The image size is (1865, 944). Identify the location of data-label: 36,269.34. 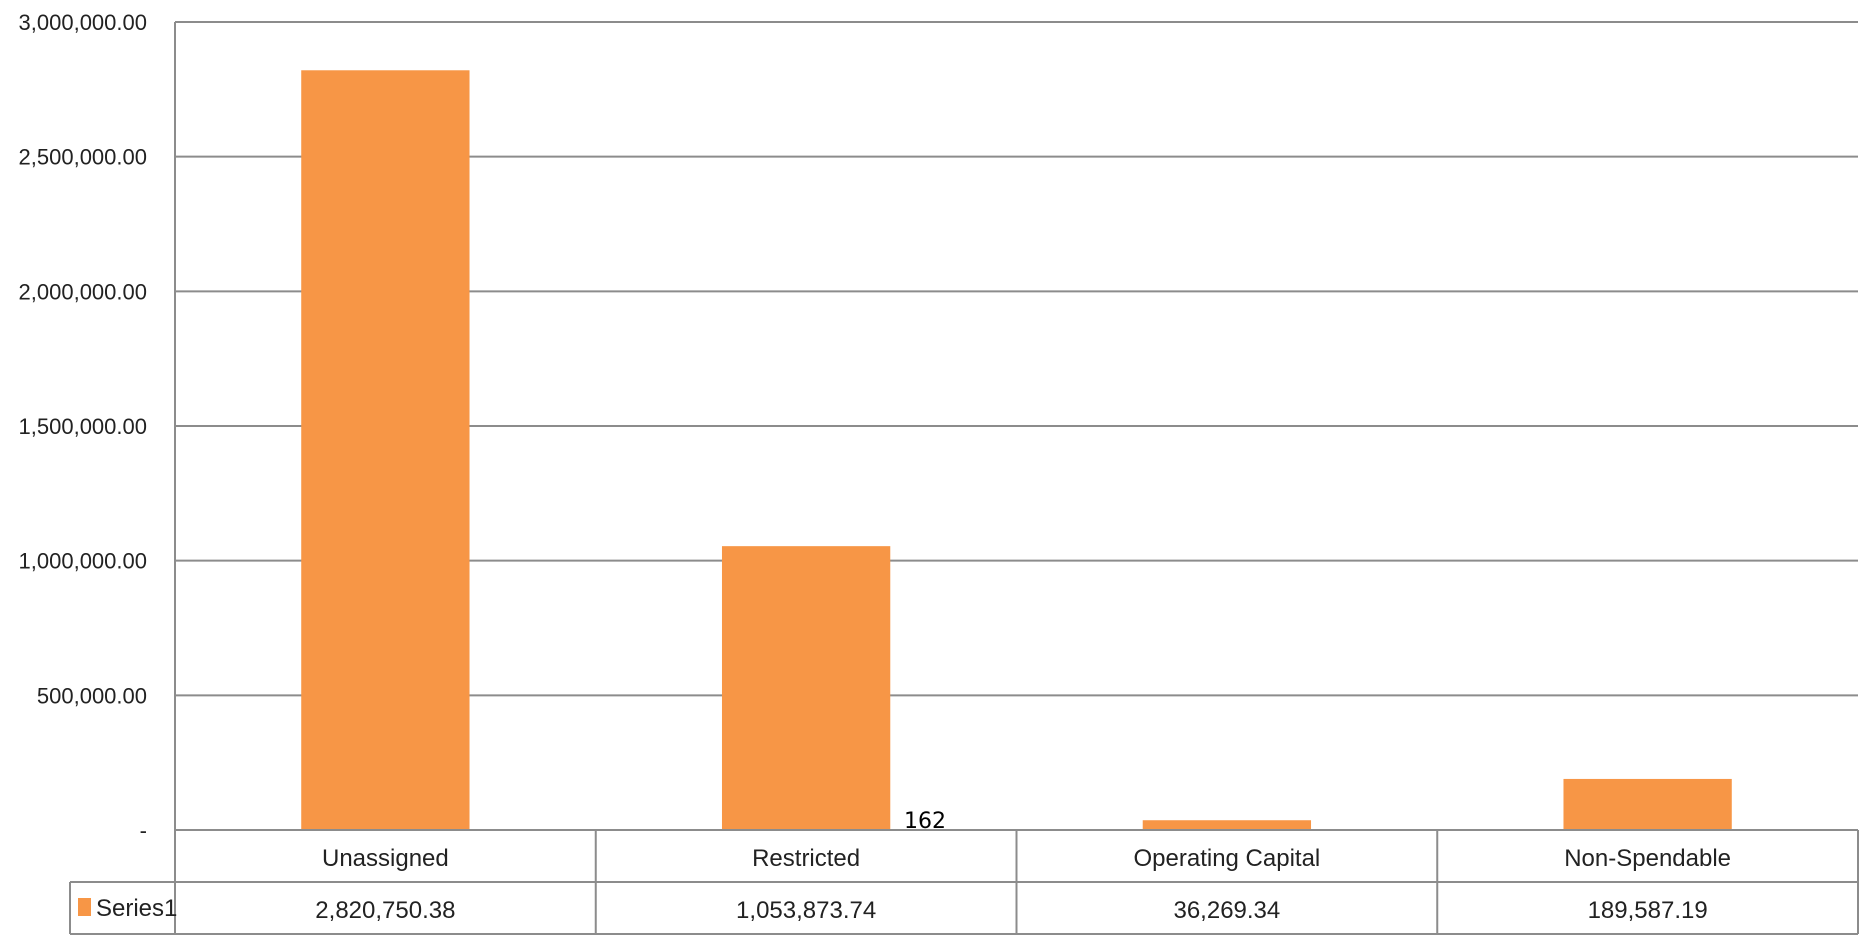
(1226, 910).